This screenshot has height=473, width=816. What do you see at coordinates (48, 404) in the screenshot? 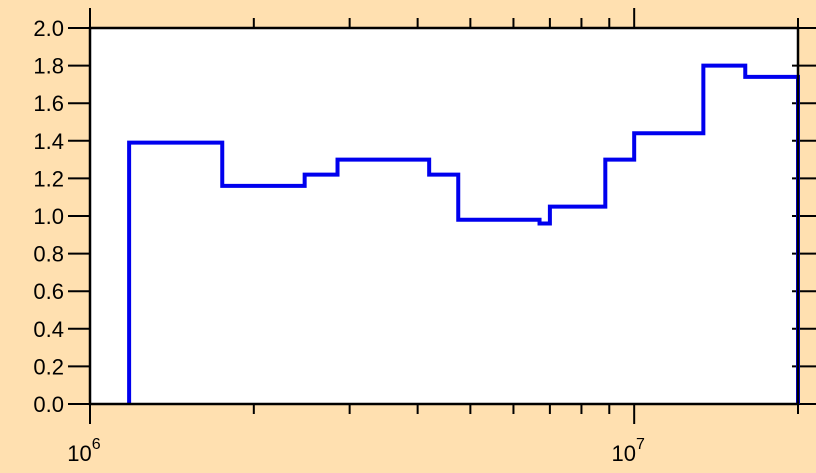
I see `y-tick-label: 0.0` at bounding box center [48, 404].